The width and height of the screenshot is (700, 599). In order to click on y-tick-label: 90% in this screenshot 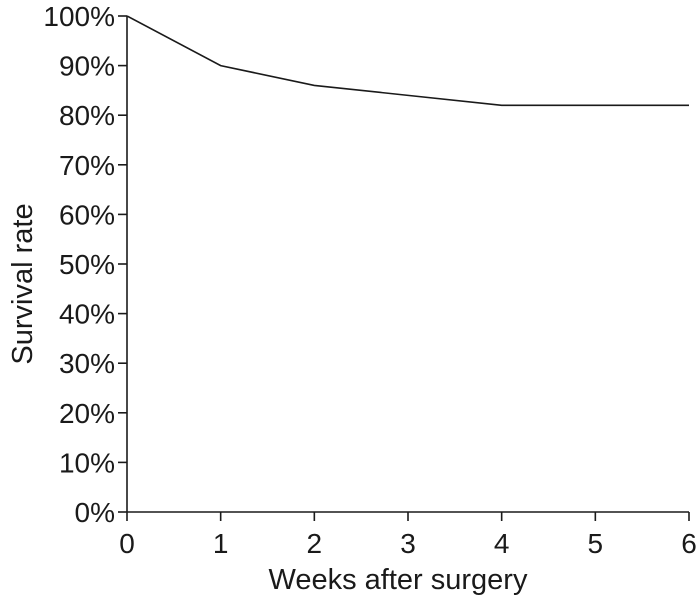, I will do `click(87, 66)`.